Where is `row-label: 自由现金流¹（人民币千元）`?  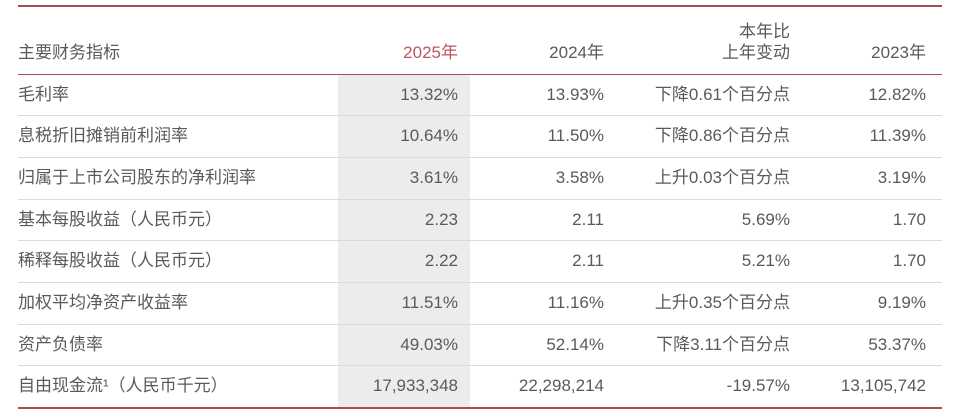
row-label: 自由现金流¹（人民币千元） is located at coordinates (123, 386).